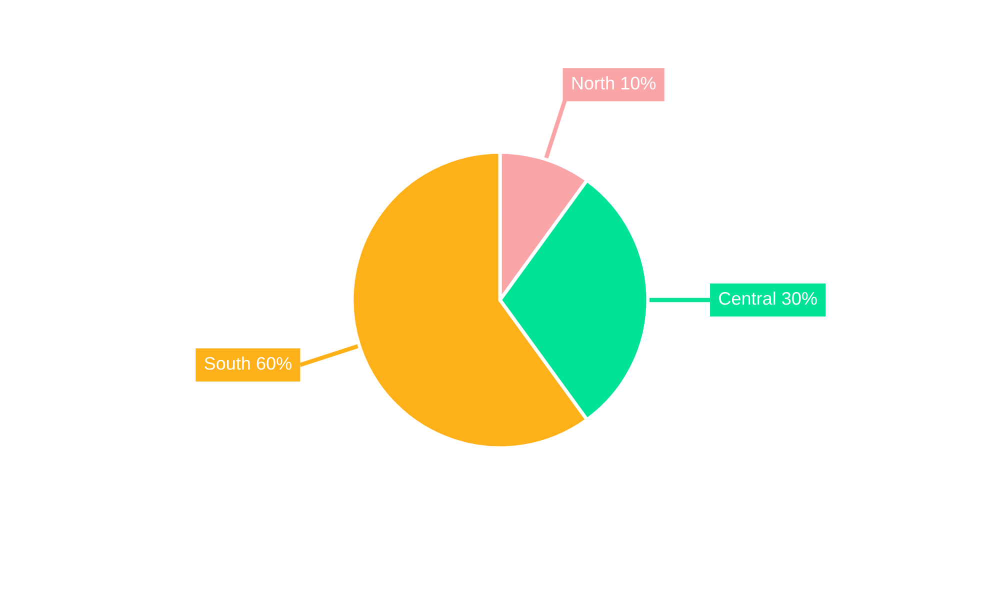 This screenshot has height=600, width=1000. I want to click on slice-label: South 60%, so click(248, 363).